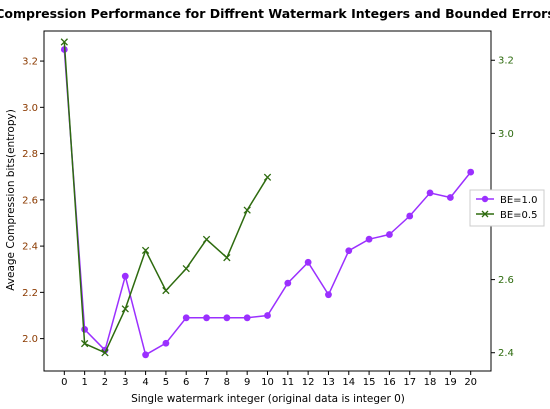  Describe the element at coordinates (506, 353) in the screenshot. I see `y-right-tick-label: 2.4` at that location.